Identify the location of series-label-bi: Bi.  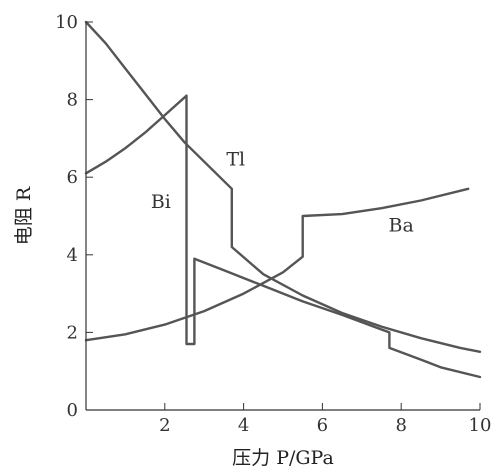
(161, 202).